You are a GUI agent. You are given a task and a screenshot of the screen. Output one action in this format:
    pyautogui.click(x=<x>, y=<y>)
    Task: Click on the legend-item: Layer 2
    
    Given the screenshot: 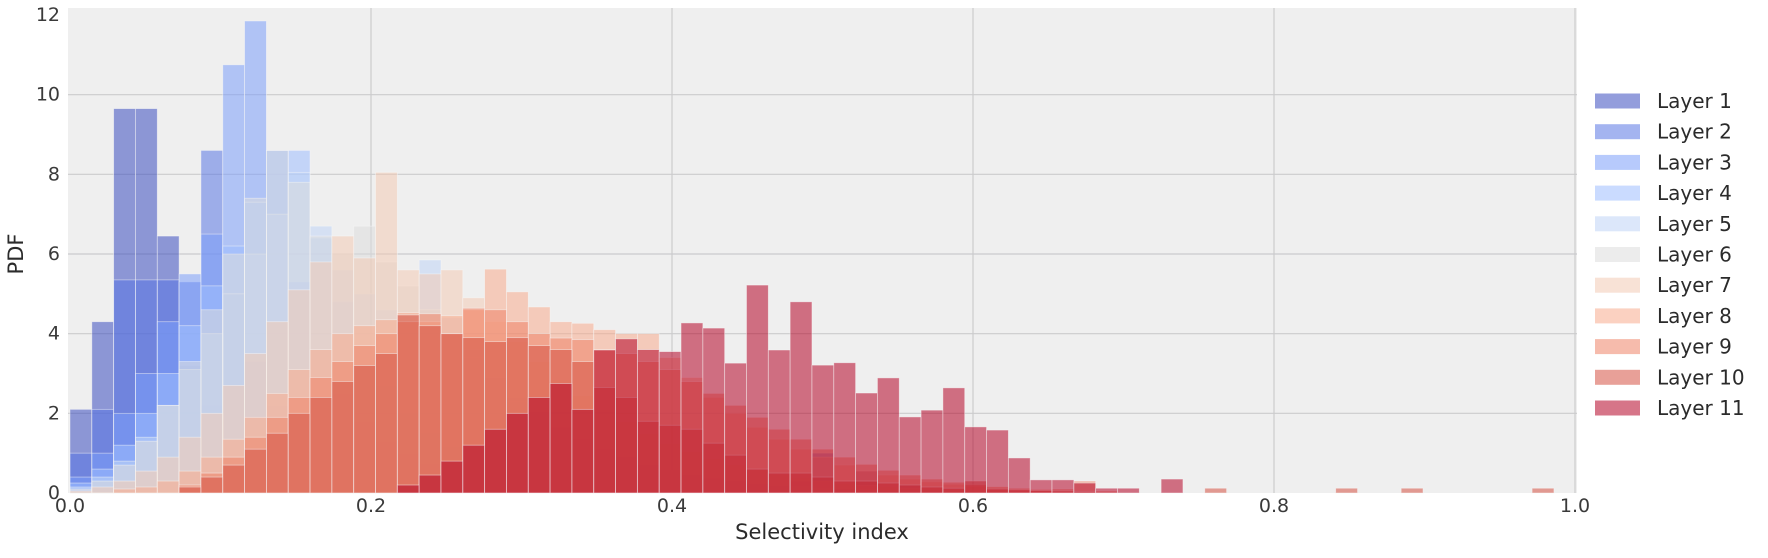 What is the action you would take?
    pyautogui.click(x=1663, y=132)
    